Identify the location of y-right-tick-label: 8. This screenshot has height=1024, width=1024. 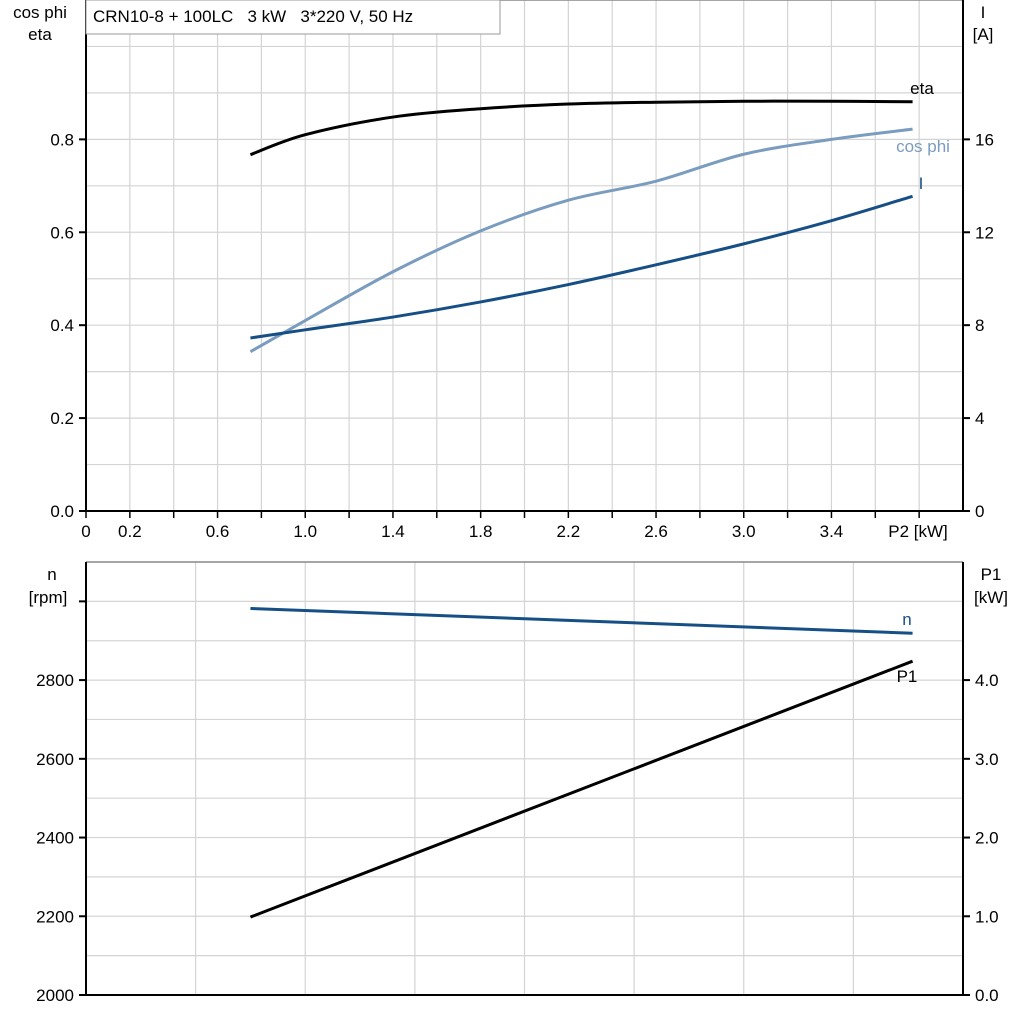
(979, 325).